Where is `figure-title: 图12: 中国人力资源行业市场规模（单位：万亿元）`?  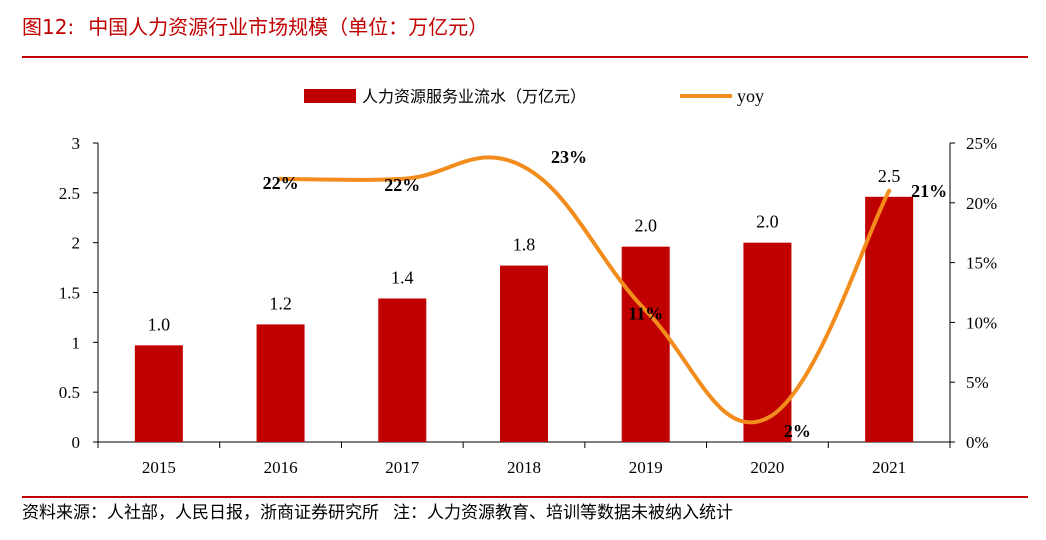
figure-title: 图12: 中国人力资源行业市场规模（单位：万亿元） is located at coordinates (255, 27).